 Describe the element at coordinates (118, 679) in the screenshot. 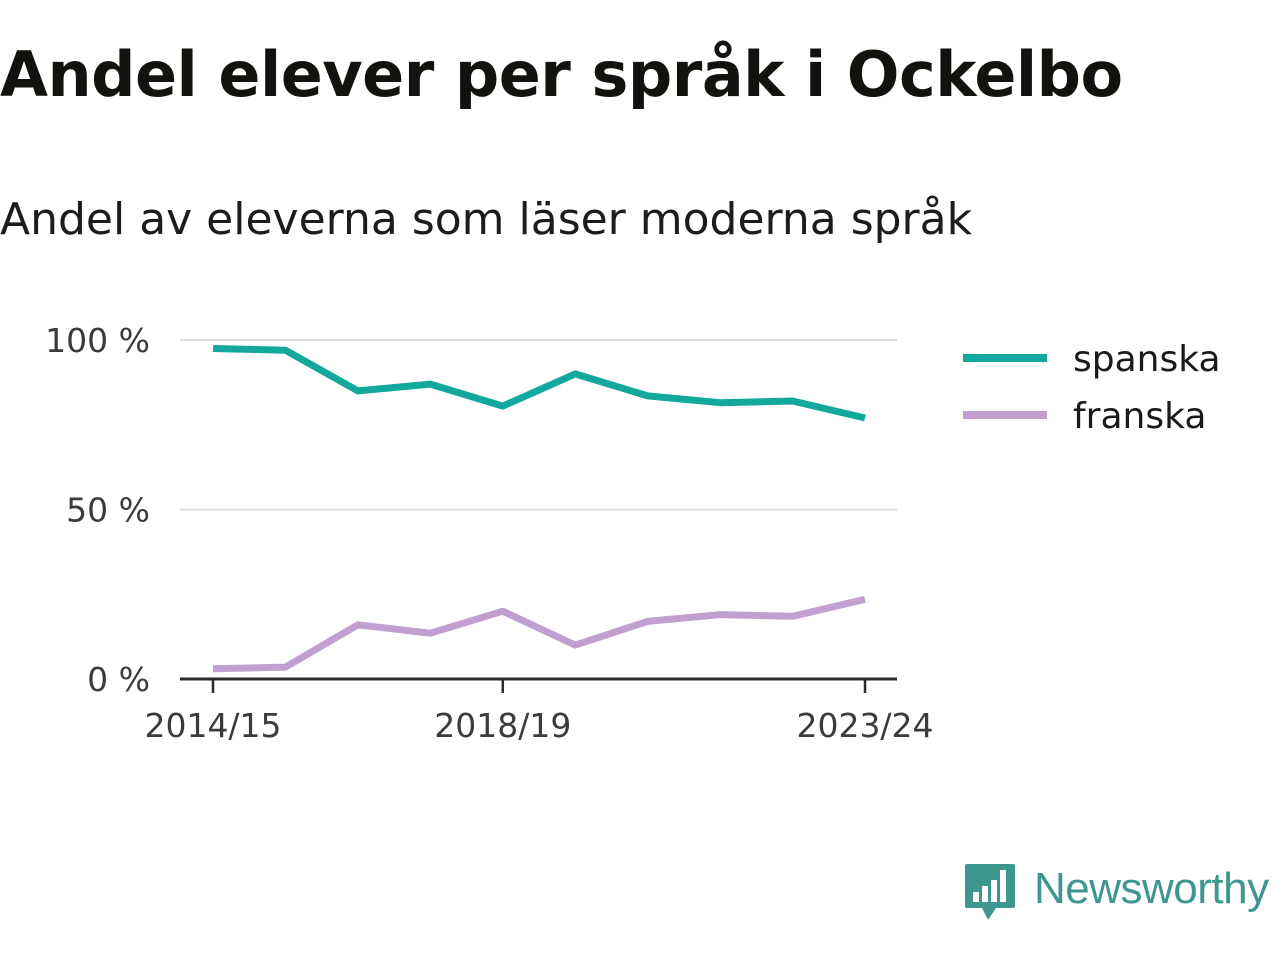

I see `y-tick-label: 0 %` at that location.